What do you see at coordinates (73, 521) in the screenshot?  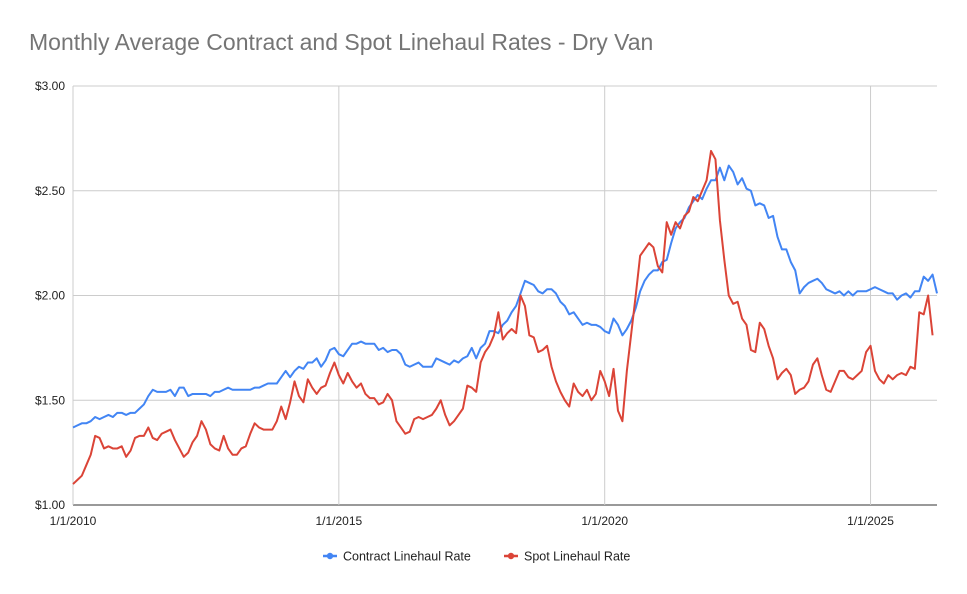 I see `x-tick-label: 1/1/2010` at bounding box center [73, 521].